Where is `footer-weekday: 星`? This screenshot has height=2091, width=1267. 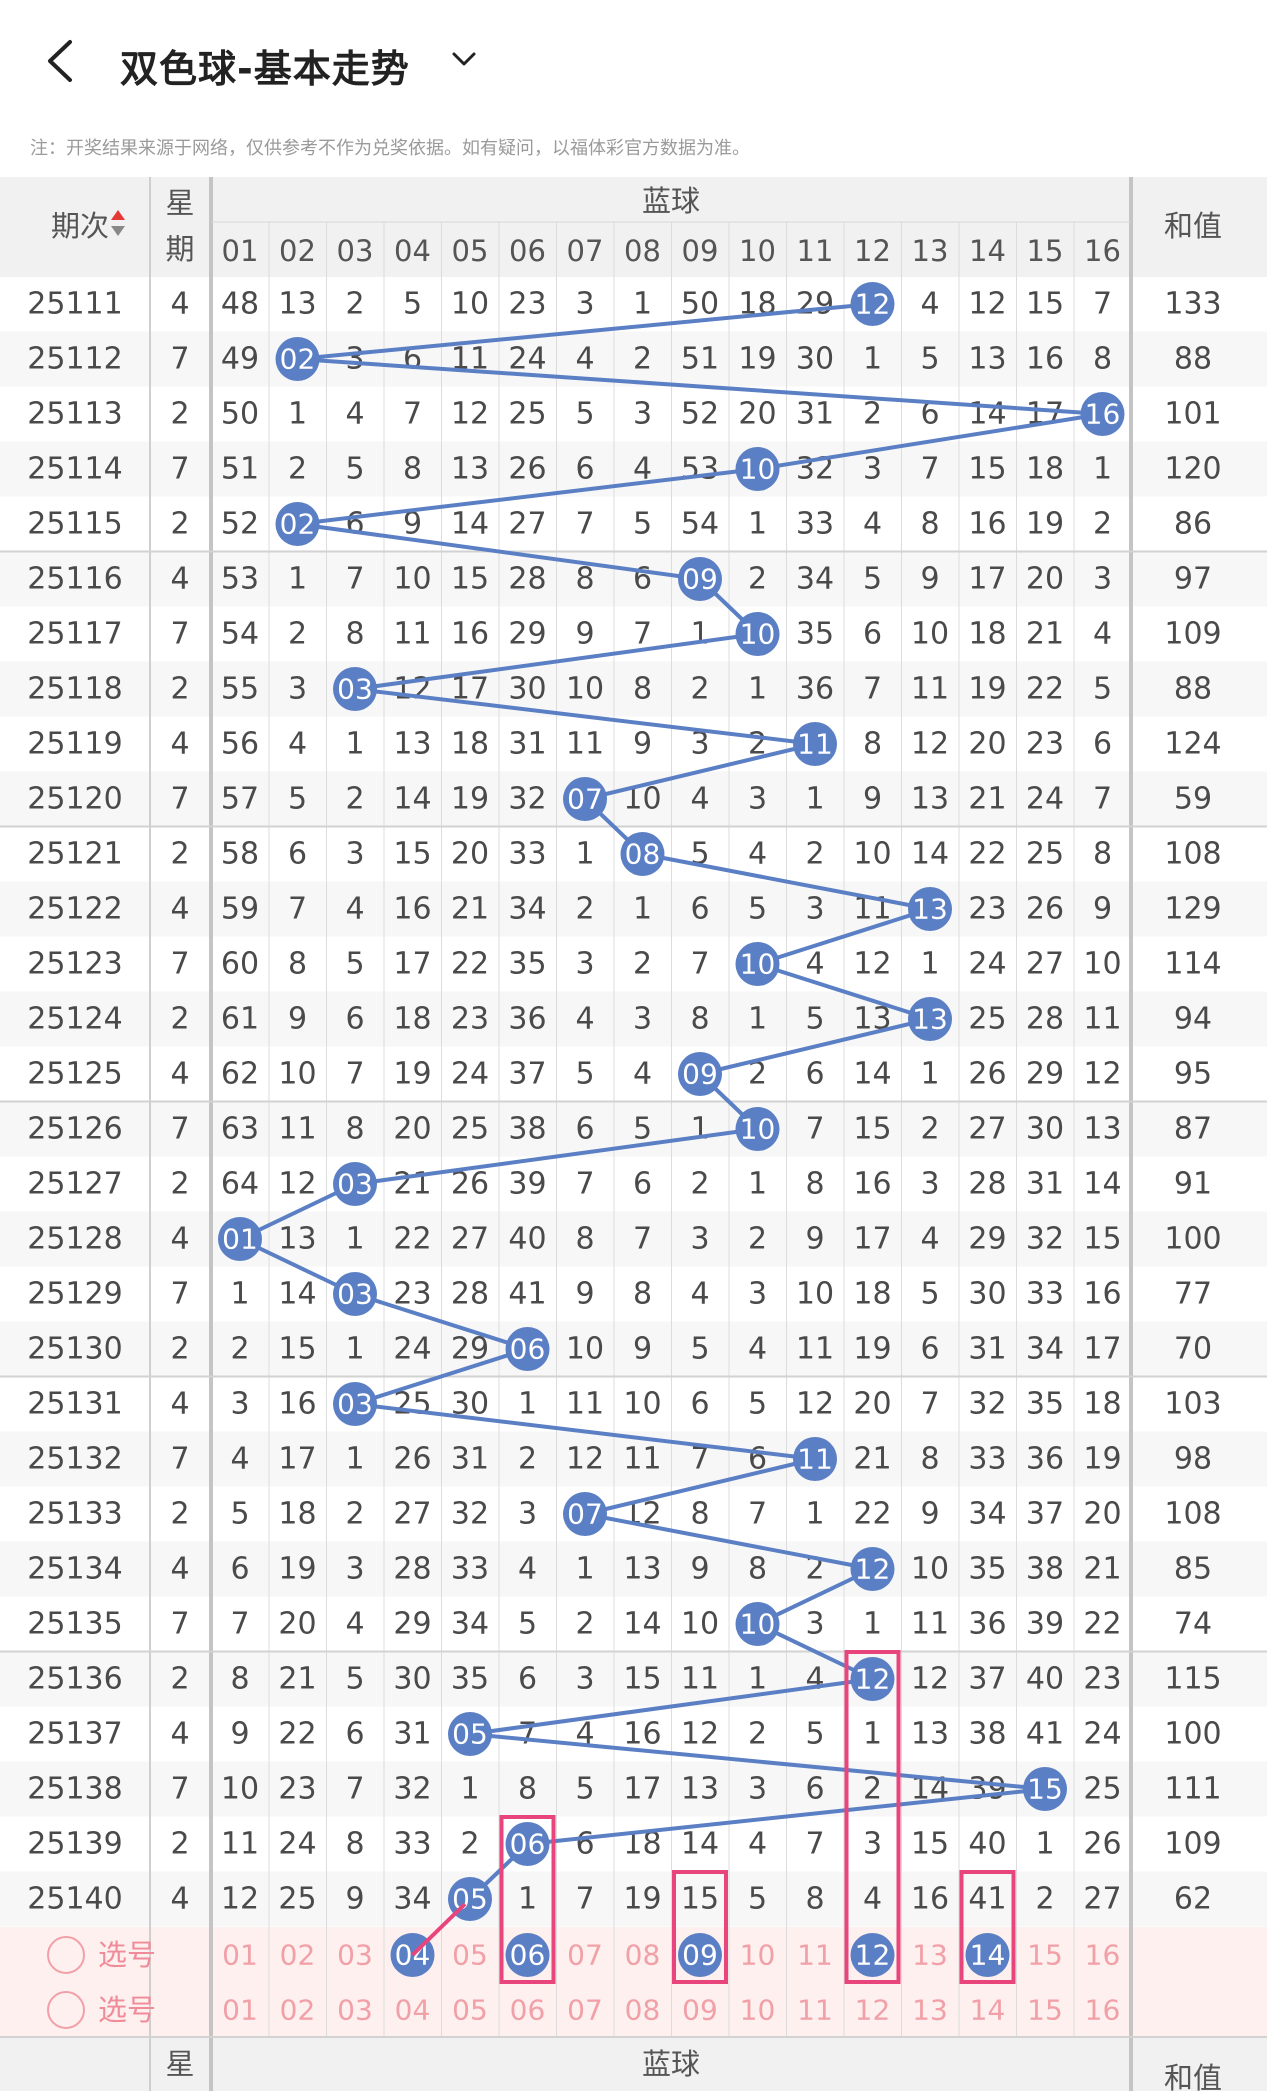
footer-weekday: 星 is located at coordinates (179, 2064).